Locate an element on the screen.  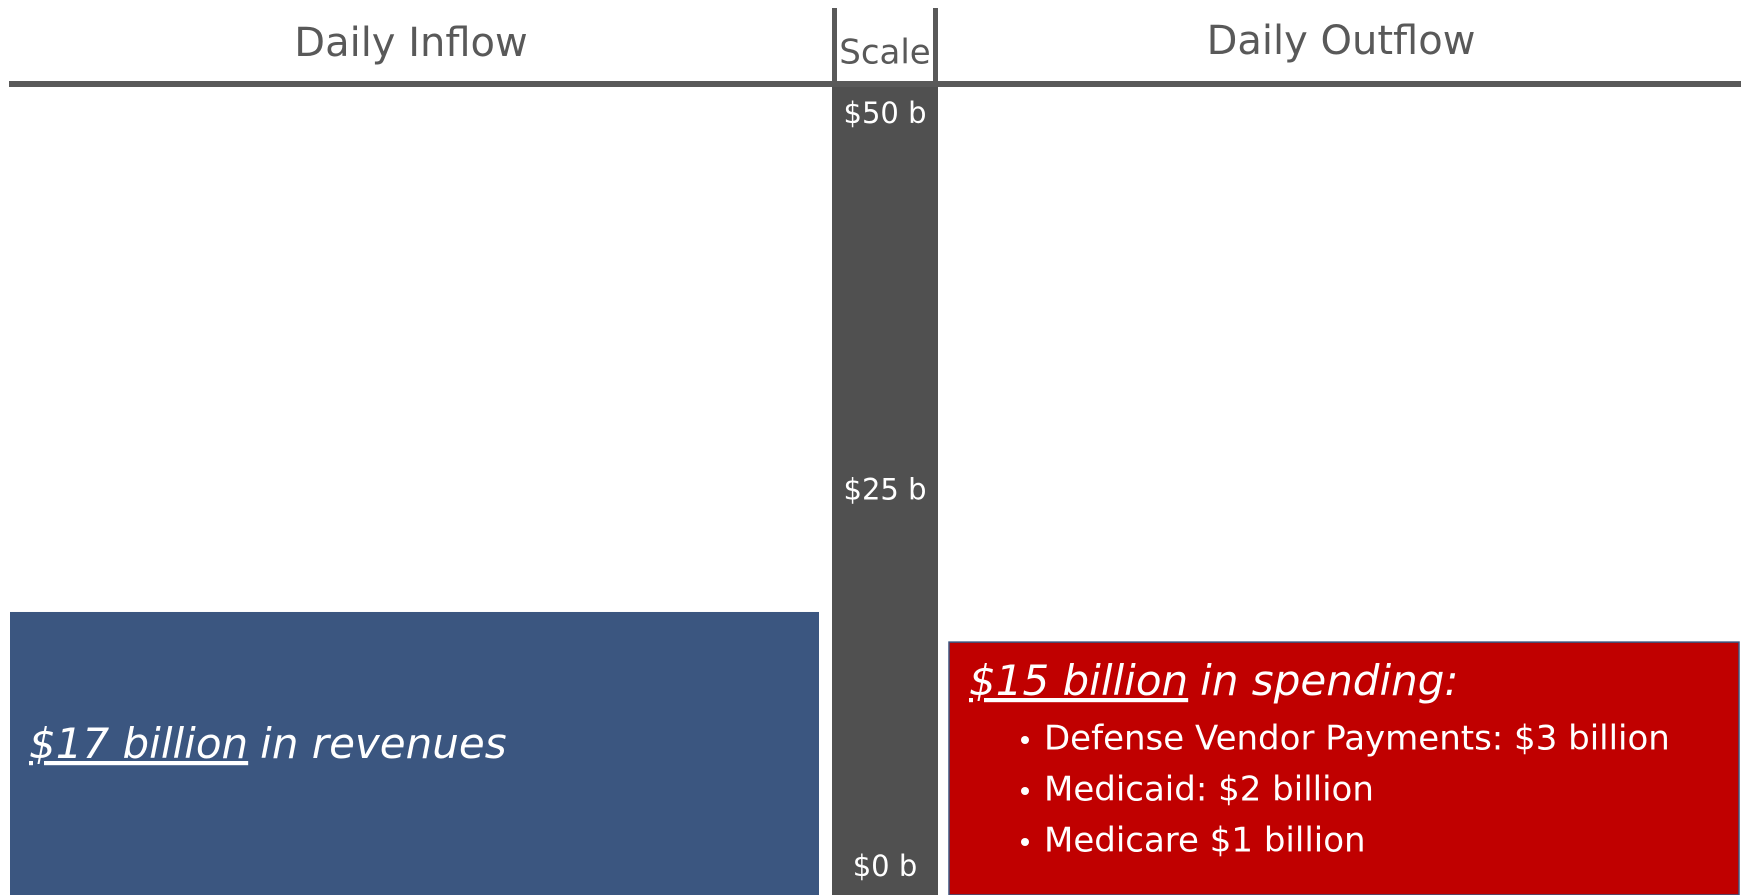
outflow-label: $15 billion in spending: is located at coordinates (1214, 680).